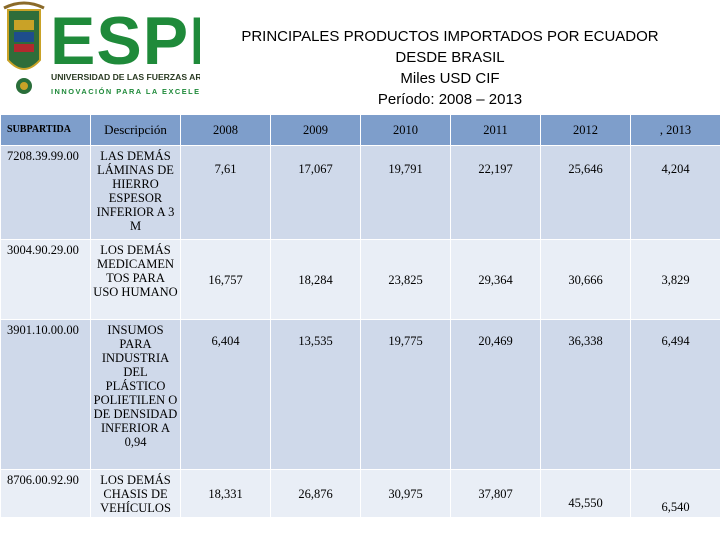 This screenshot has height=540, width=720. What do you see at coordinates (135, 493) in the screenshot?
I see `row-description: LOS DEMÁS CHASIS DE VEHÍCULOS` at bounding box center [135, 493].